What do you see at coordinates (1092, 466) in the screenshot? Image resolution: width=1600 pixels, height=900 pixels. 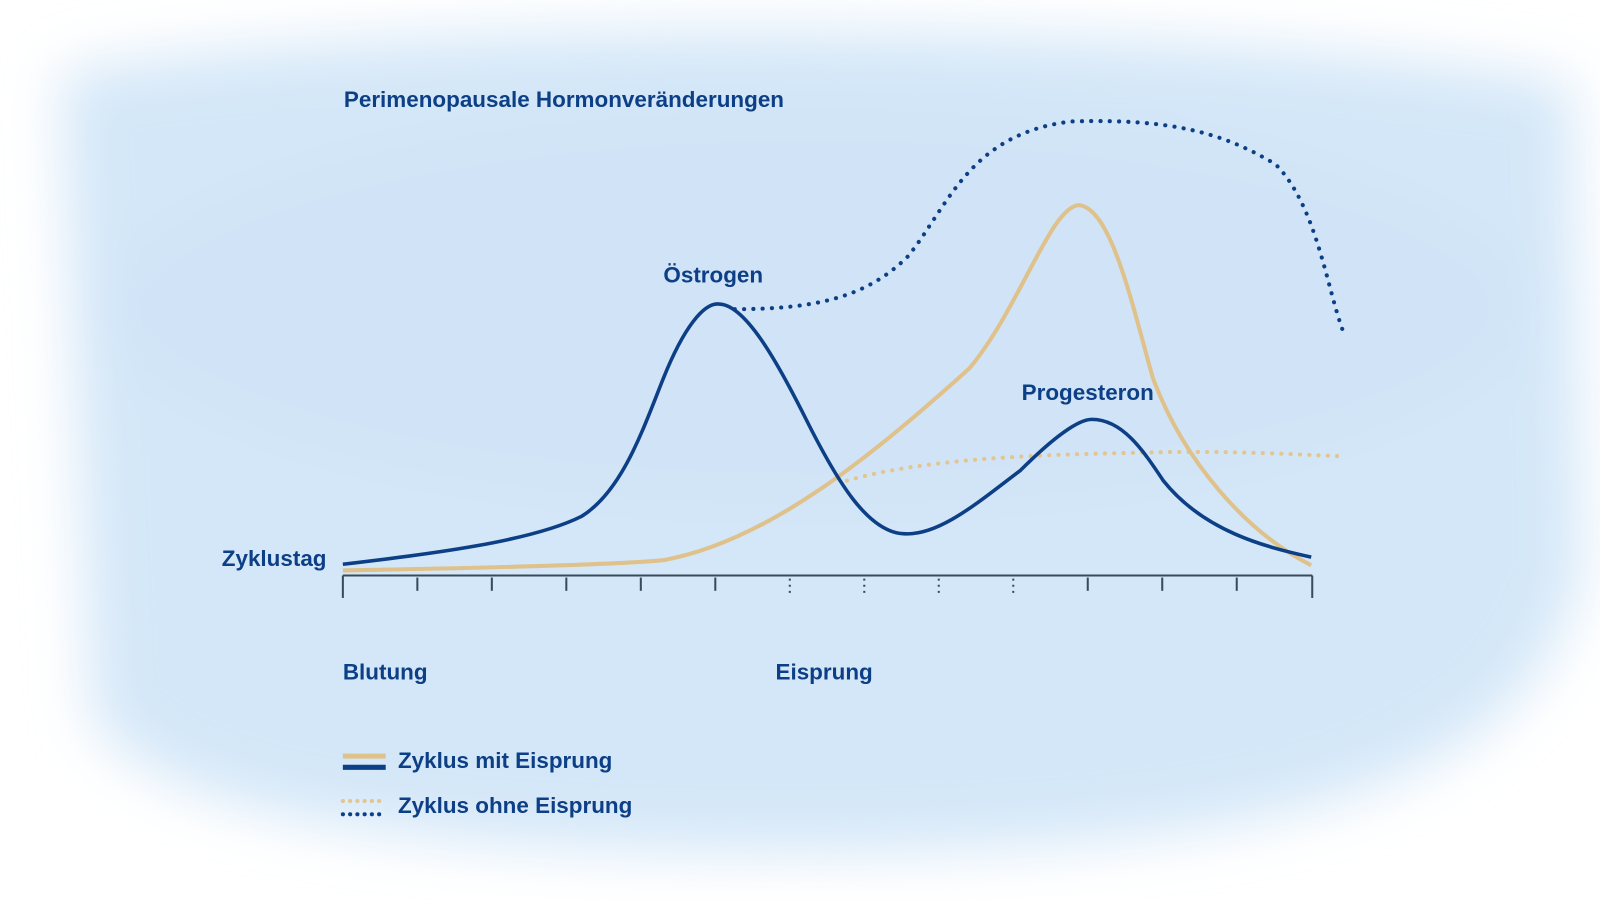 I see `progesterone-curve-dotted` at bounding box center [1092, 466].